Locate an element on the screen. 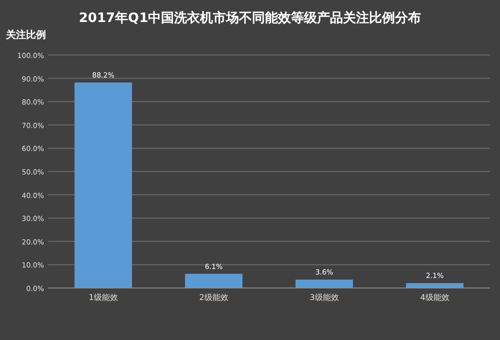 The image size is (500, 340). x-tick-label: 4级能效 is located at coordinates (435, 297).